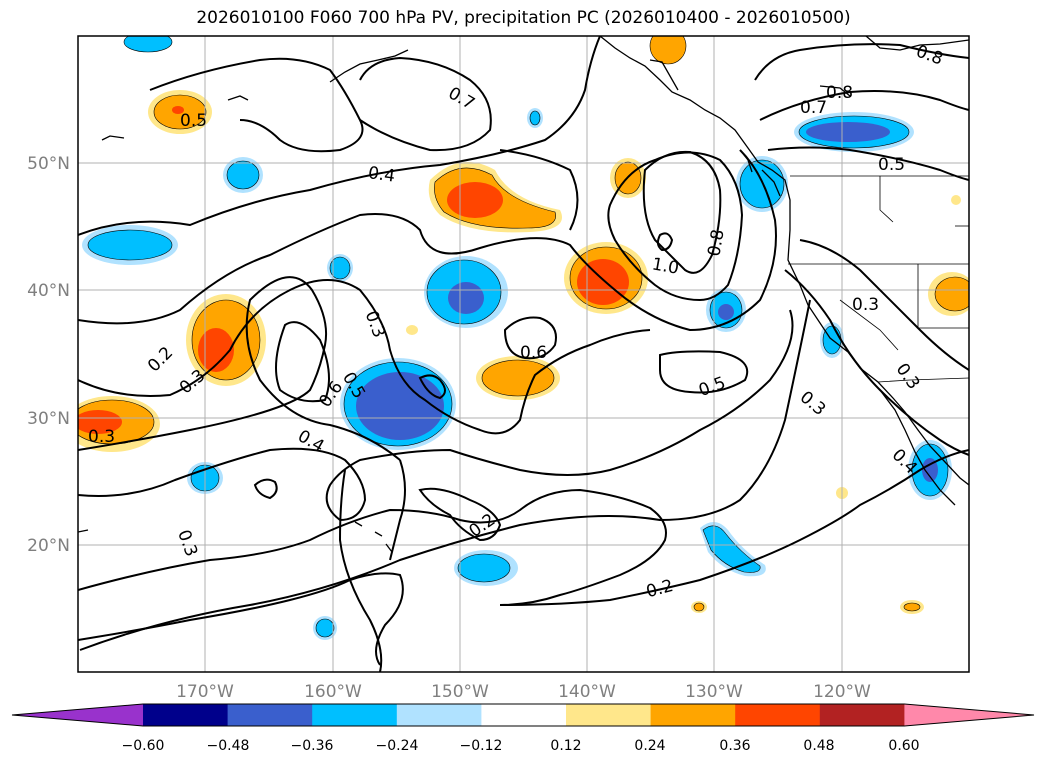 This screenshot has width=1047, height=765. I want to click on longitude-labels: 170°W 160°W 150°W 140°W 130°W 120°W, so click(523, 692).